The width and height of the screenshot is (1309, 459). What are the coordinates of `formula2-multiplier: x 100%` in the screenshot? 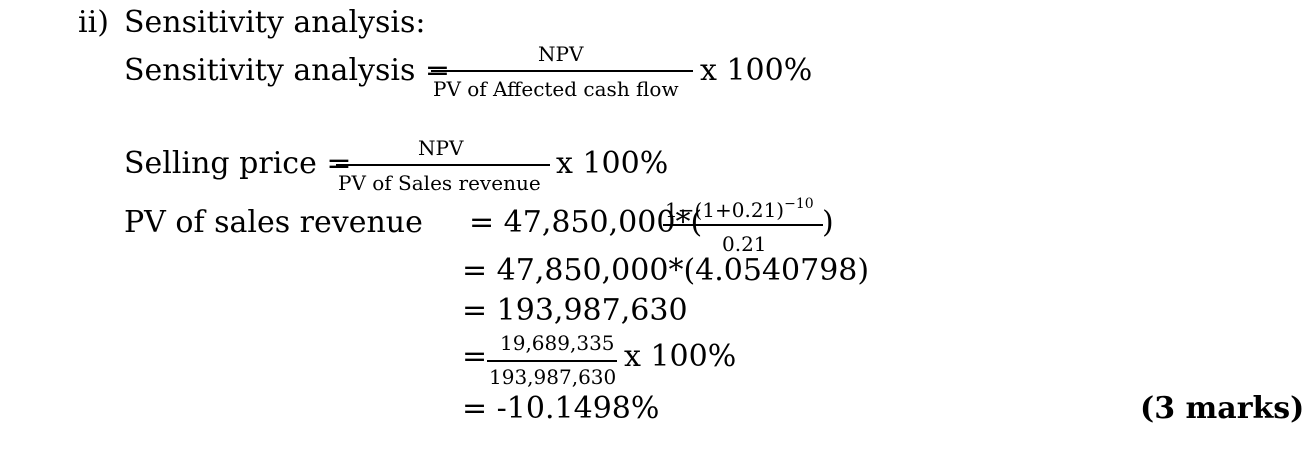 It's located at (612, 163).